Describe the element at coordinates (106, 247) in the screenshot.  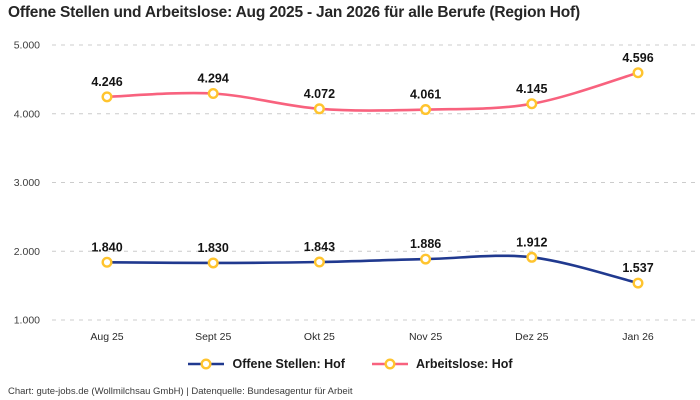
I see `svg-text: 1.840` at that location.